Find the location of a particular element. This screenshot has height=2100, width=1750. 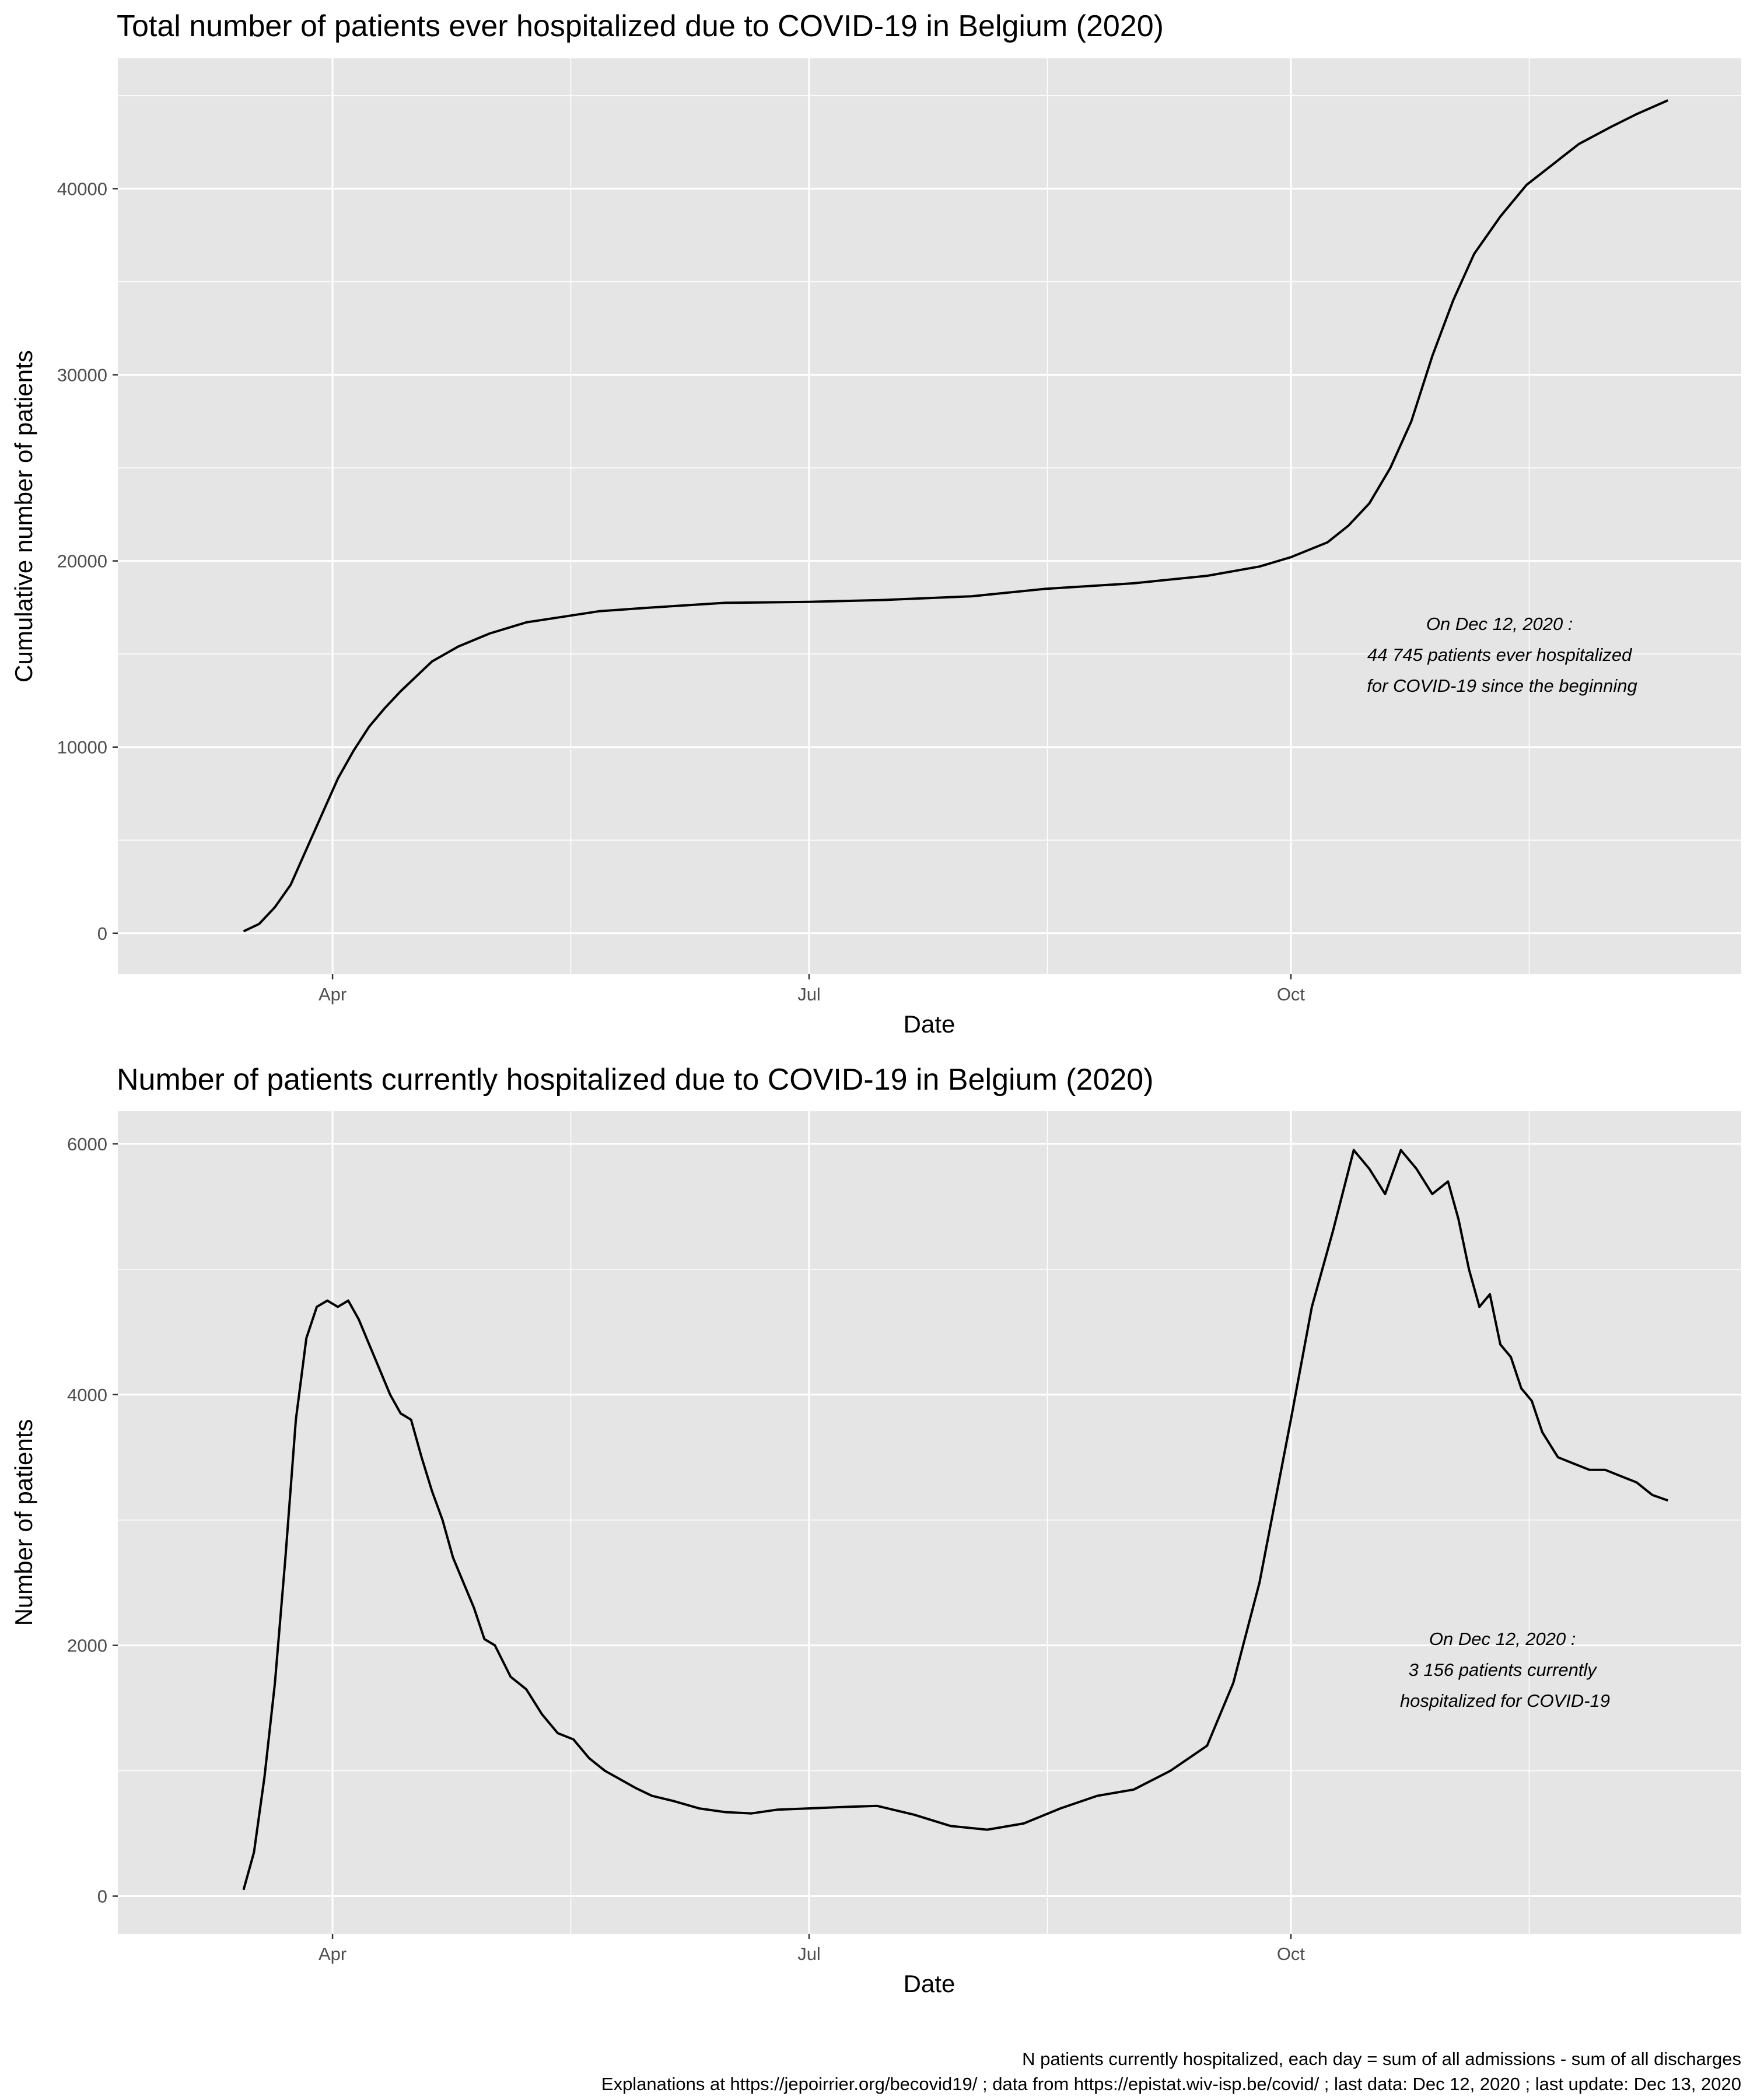

chart-2-y-ticks: 0 2000 4000 6000 is located at coordinates (92, 1520).